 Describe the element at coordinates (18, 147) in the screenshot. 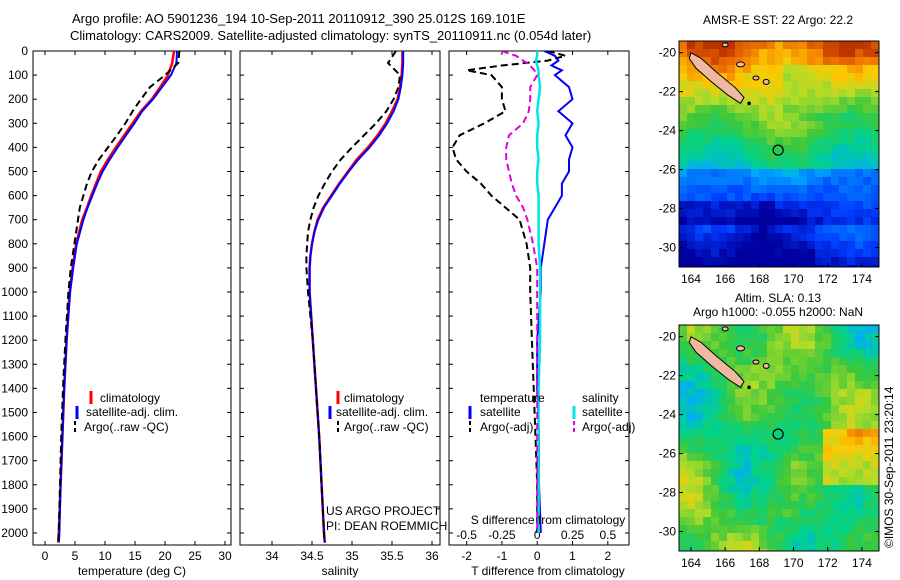

I see `depth-tick-label: 400` at that location.